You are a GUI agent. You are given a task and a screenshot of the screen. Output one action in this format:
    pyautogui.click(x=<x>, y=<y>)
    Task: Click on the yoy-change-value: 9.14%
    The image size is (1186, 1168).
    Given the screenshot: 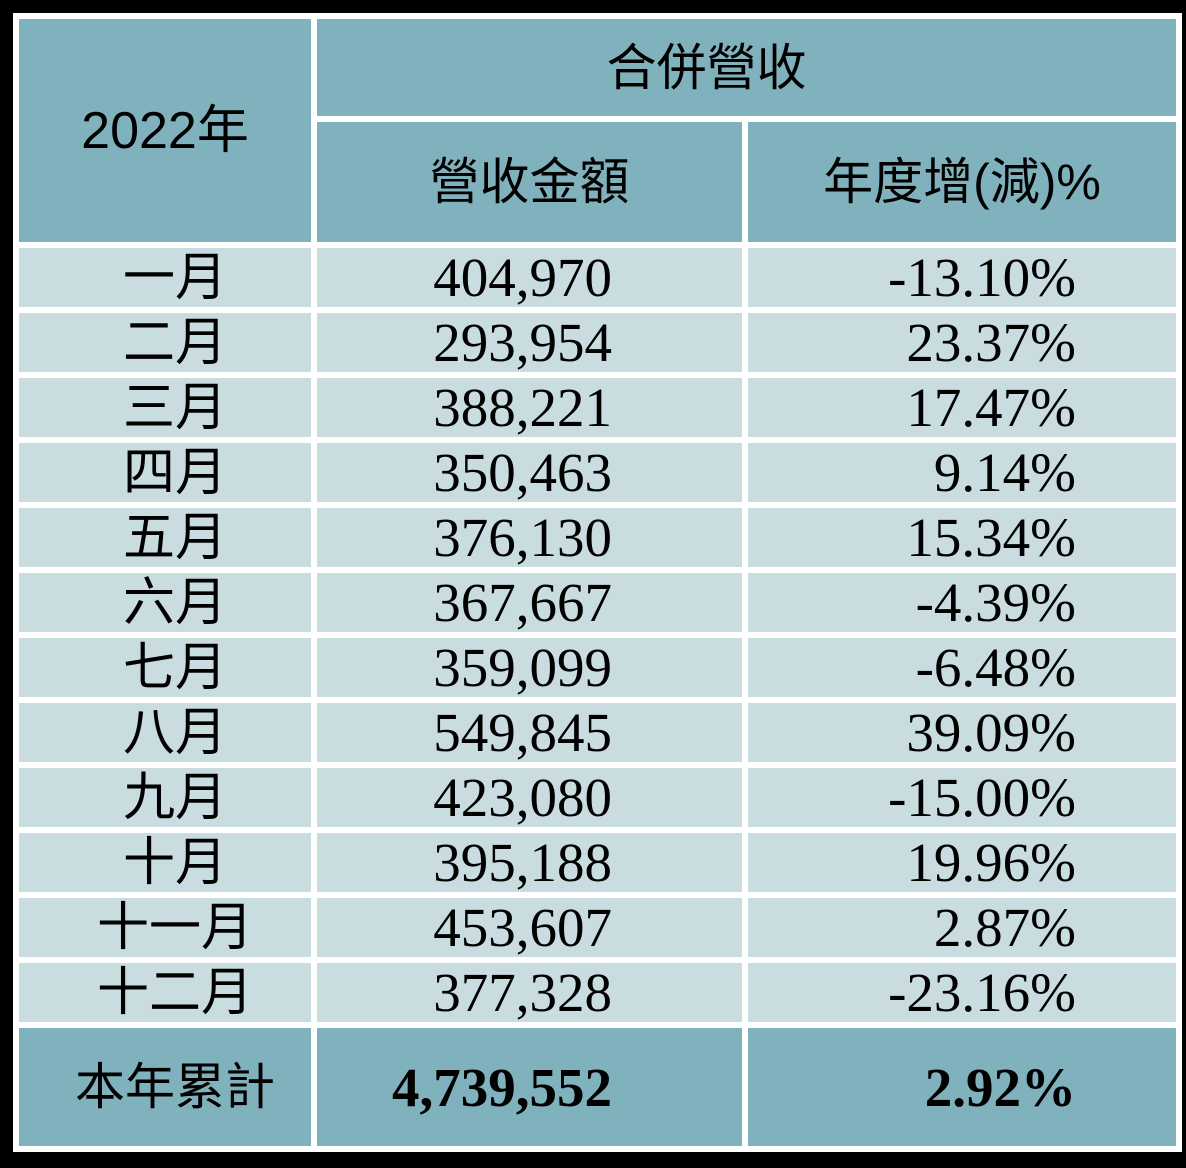 What is the action you would take?
    pyautogui.click(x=962, y=472)
    